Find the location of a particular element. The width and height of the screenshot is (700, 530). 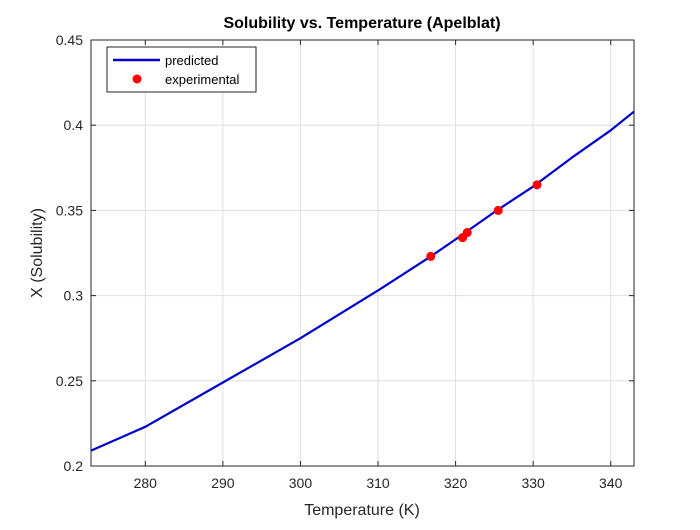

x-tick-label: 330 is located at coordinates (533, 483).